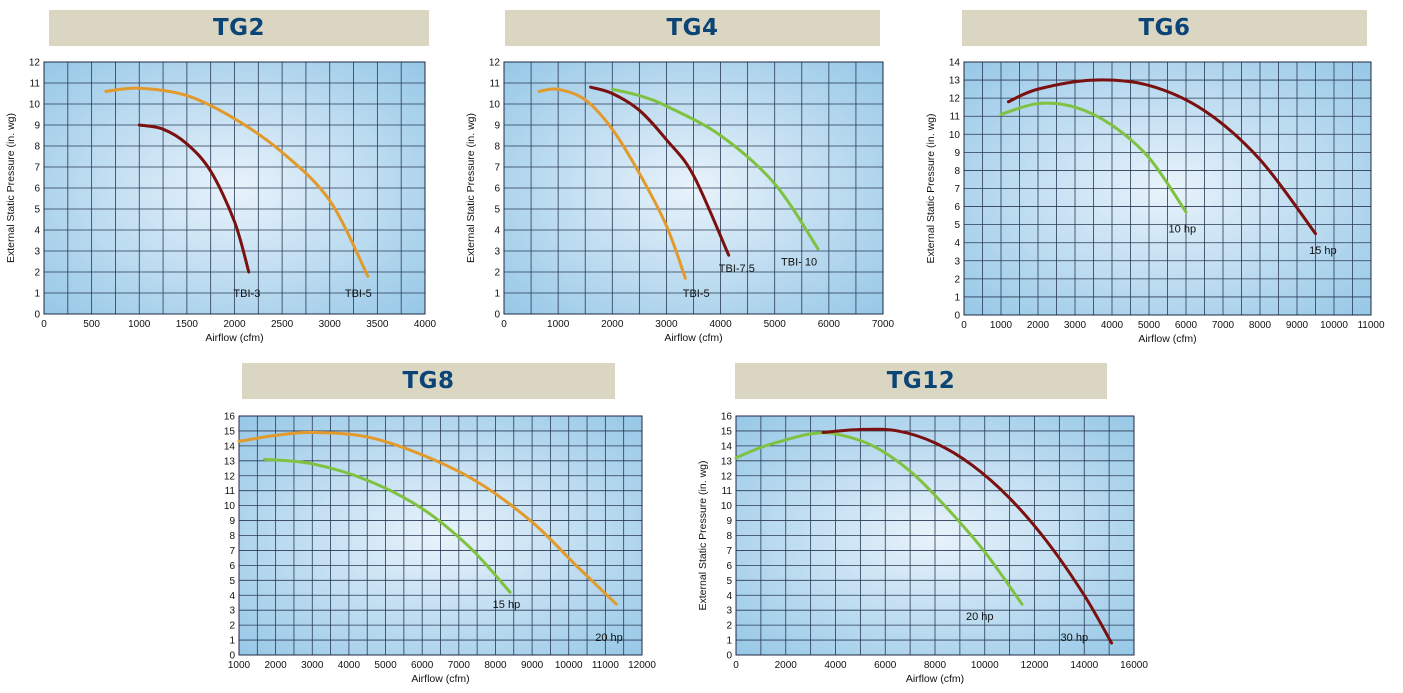 This screenshot has height=693, width=1403. I want to click on x-tick-label: 7000, so click(459, 665).